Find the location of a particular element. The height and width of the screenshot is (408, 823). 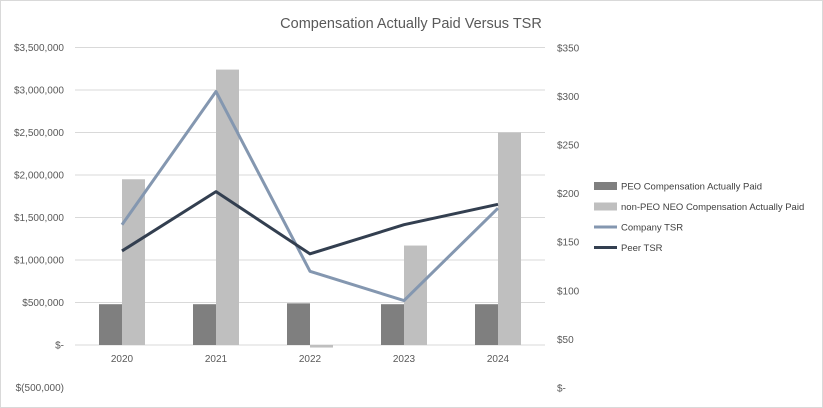

right-axis-tick-label: $200 is located at coordinates (568, 194).